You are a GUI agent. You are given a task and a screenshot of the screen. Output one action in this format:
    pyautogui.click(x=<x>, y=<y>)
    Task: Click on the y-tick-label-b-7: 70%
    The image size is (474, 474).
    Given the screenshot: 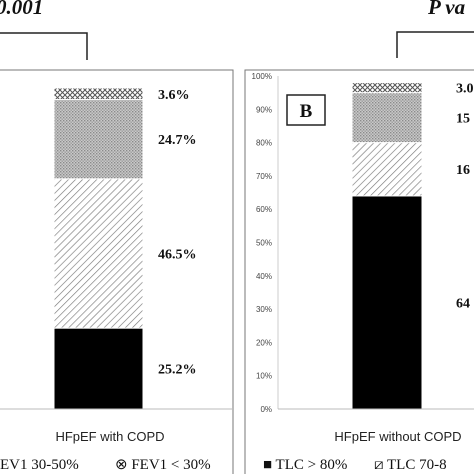 What is the action you would take?
    pyautogui.click(x=264, y=176)
    